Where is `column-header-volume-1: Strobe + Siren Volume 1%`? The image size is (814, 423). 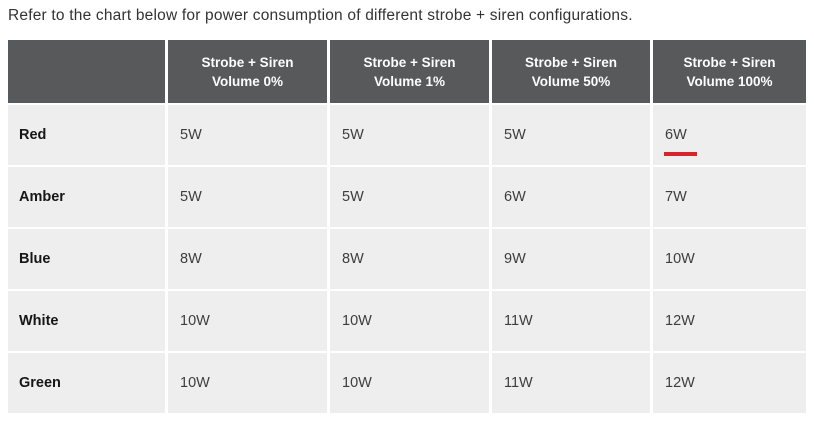
column-header-volume-1: Strobe + Siren Volume 1% is located at coordinates (409, 71).